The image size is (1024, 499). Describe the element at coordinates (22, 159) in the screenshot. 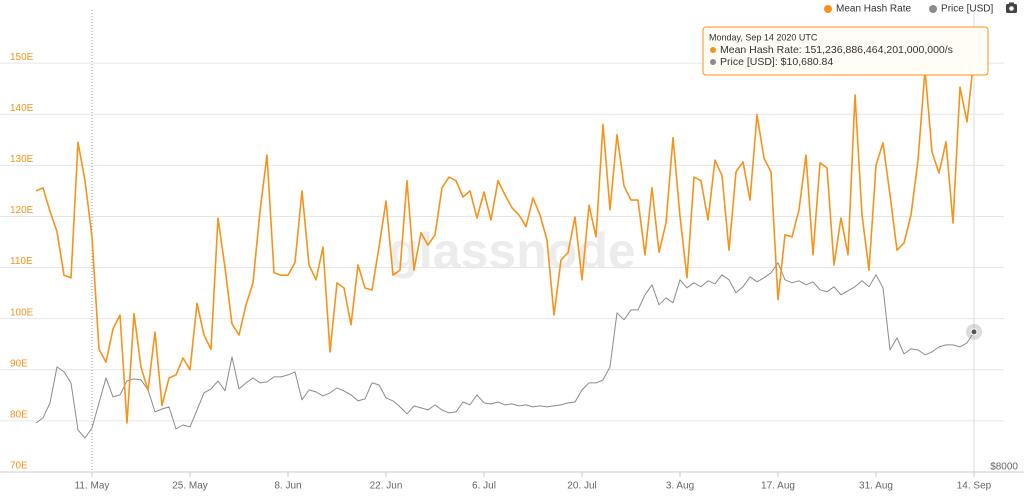

I see `y-tick-label: 130E` at that location.